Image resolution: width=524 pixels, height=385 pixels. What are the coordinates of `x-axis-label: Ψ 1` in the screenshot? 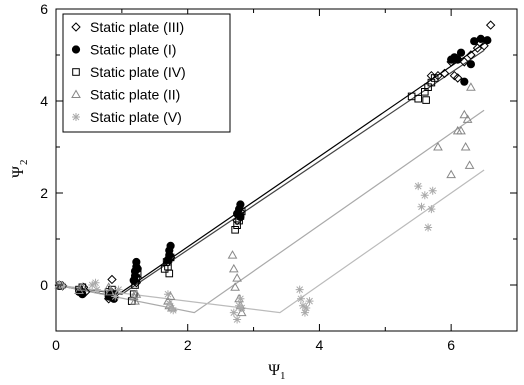 It's located at (276, 372).